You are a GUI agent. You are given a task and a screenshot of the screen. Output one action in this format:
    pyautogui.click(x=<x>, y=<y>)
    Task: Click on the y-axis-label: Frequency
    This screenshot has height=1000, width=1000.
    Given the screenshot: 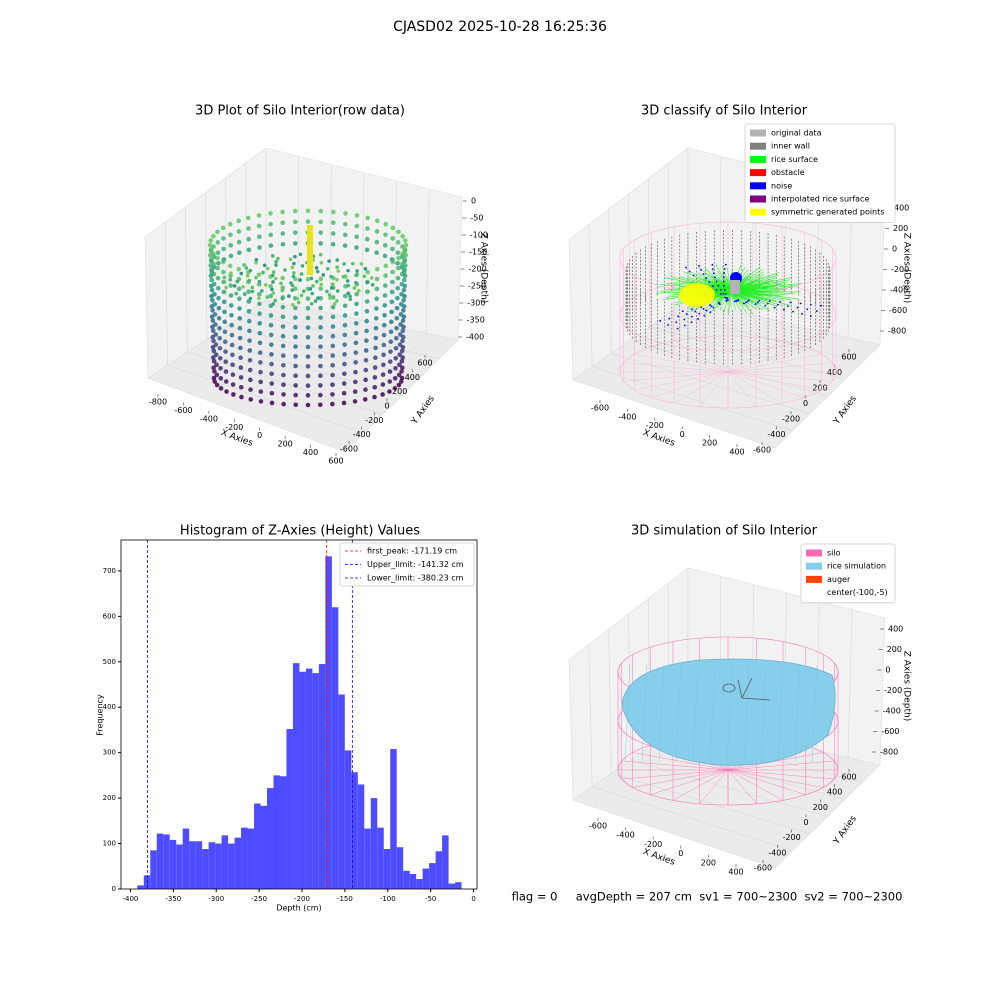 What is the action you would take?
    pyautogui.click(x=100, y=715)
    